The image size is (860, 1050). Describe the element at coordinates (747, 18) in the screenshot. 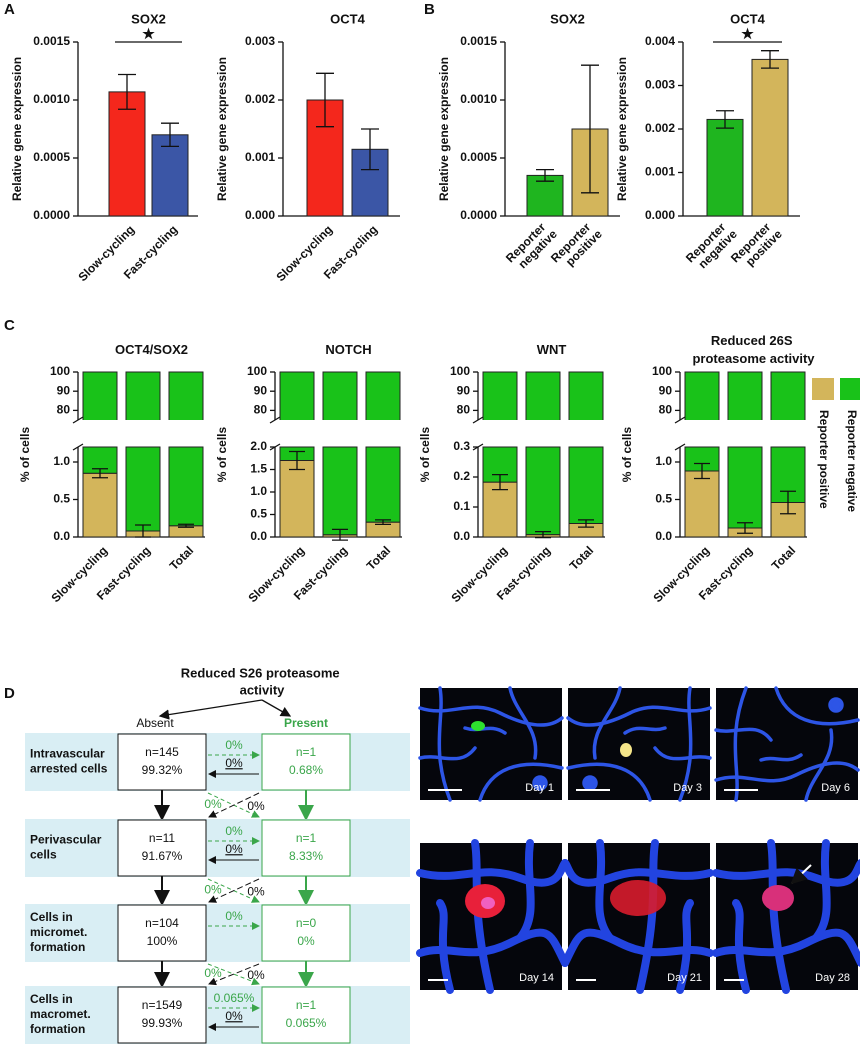

I see `chart-title: OCT4` at that location.